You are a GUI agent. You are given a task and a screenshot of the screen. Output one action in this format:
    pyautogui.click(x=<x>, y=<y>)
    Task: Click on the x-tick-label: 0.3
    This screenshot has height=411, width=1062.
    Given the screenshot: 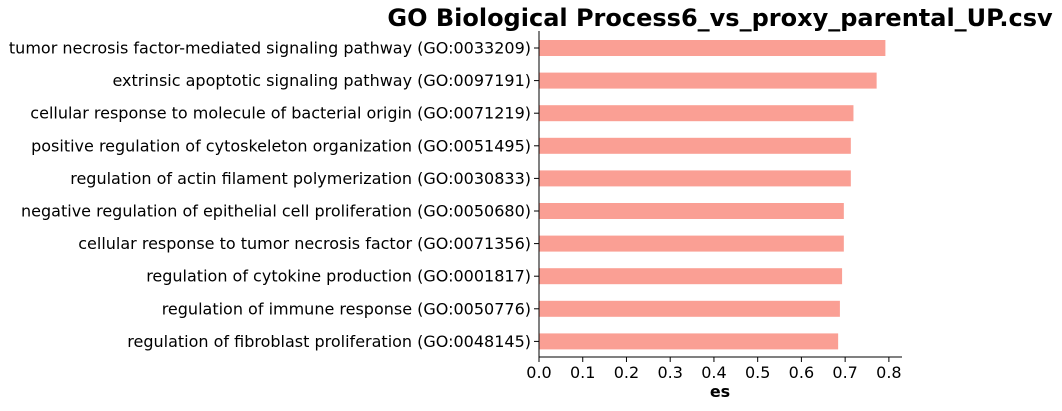 What is the action you would take?
    pyautogui.click(x=669, y=372)
    